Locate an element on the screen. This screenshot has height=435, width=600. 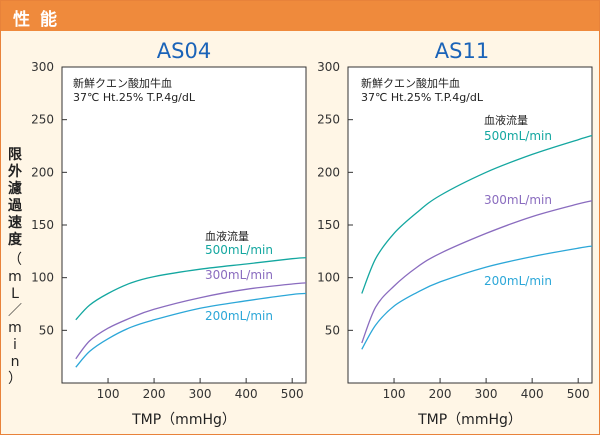
y-axis-unit-char: i is located at coordinates (15, 345).